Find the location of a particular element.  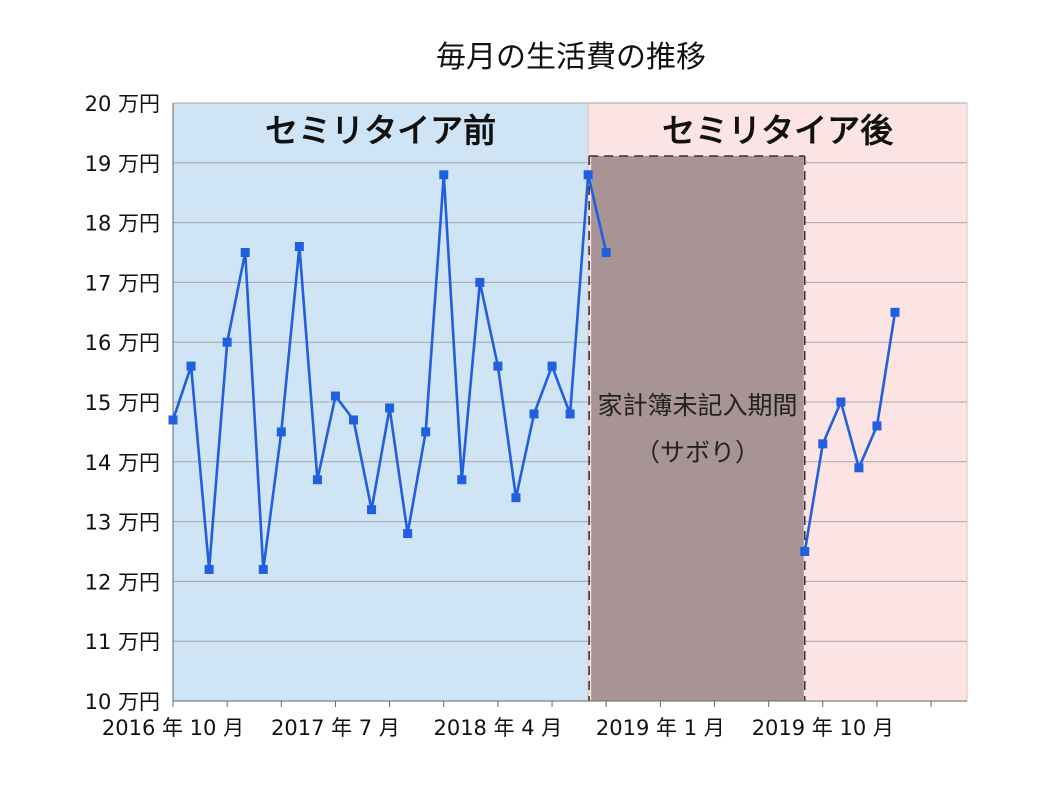

y-tick-label: 15 万円 is located at coordinates (122, 403).